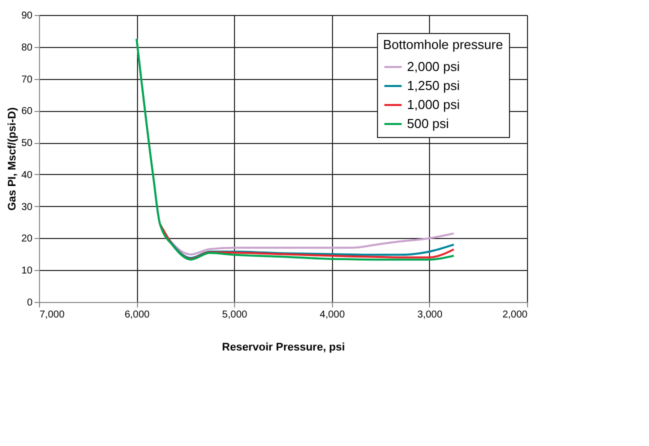 This screenshot has width=649, height=446. Describe the element at coordinates (27, 144) in the screenshot. I see `y-tick-label: 50` at that location.